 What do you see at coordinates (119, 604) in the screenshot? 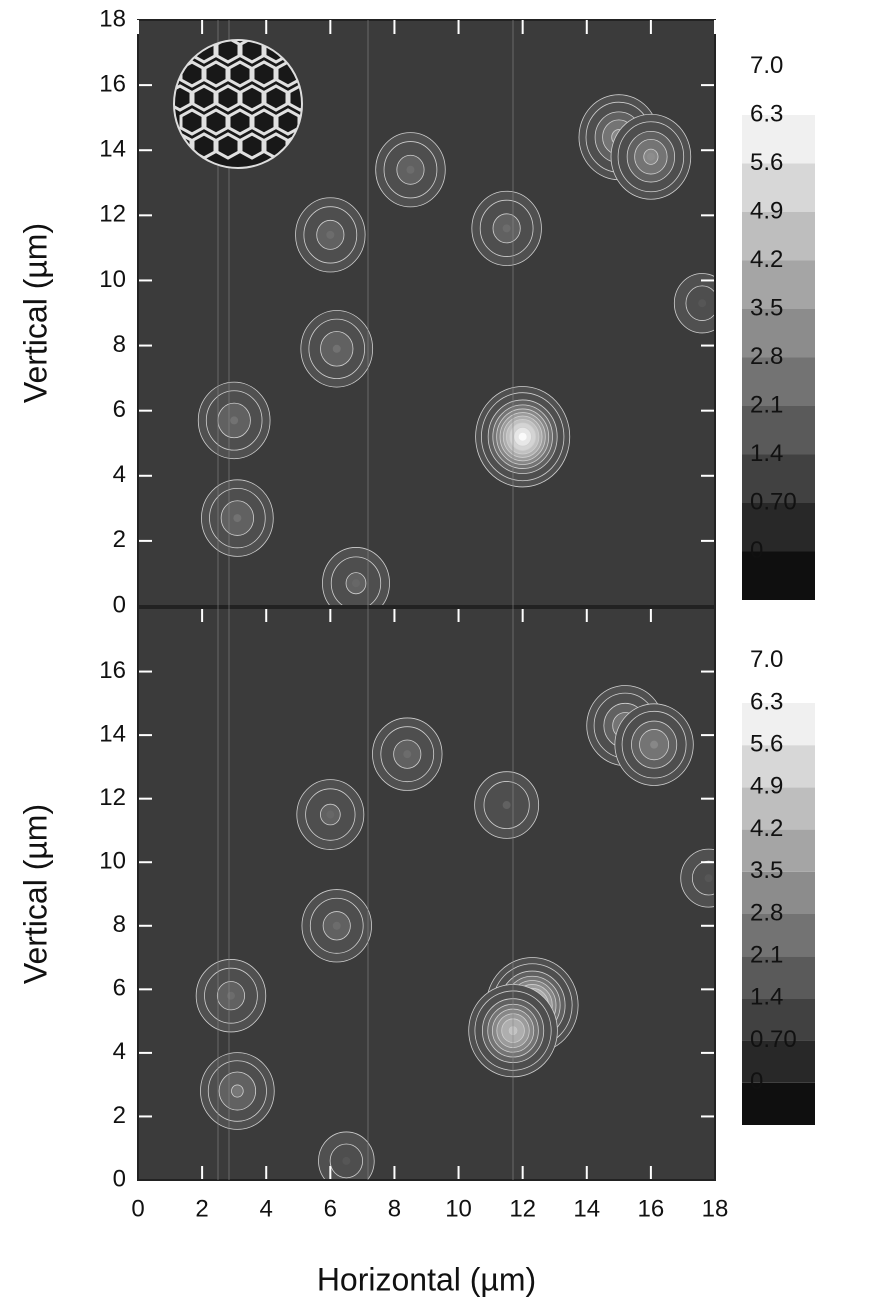
I see `y-tick-label: 0` at bounding box center [119, 604].